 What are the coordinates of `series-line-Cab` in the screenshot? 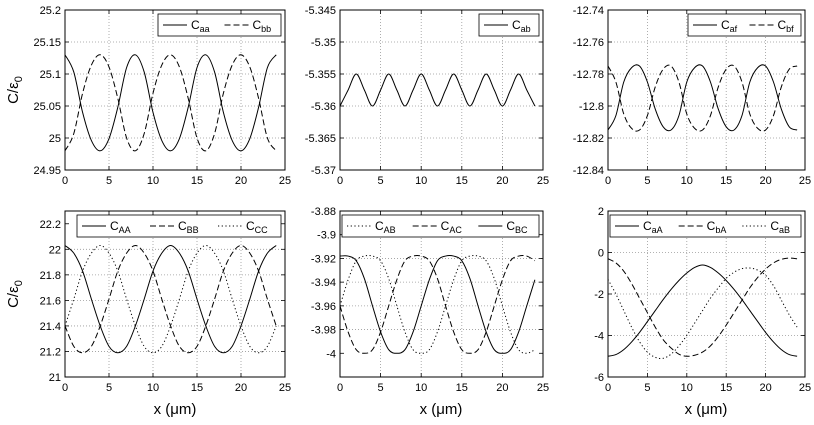 It's located at (437, 90).